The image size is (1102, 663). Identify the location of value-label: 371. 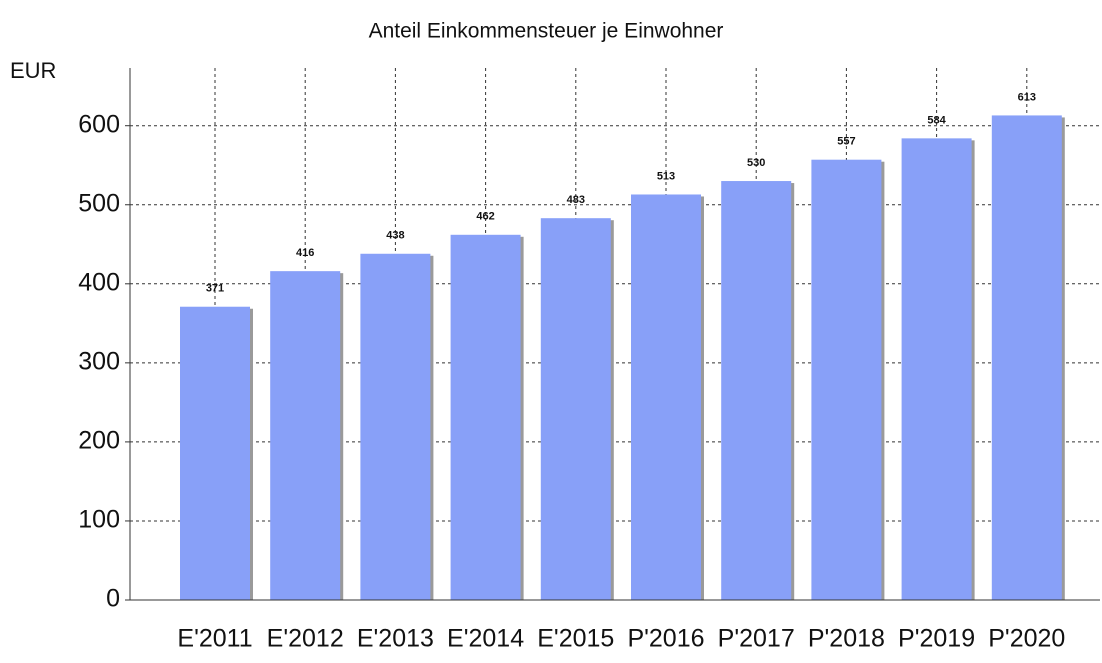
(215, 289).